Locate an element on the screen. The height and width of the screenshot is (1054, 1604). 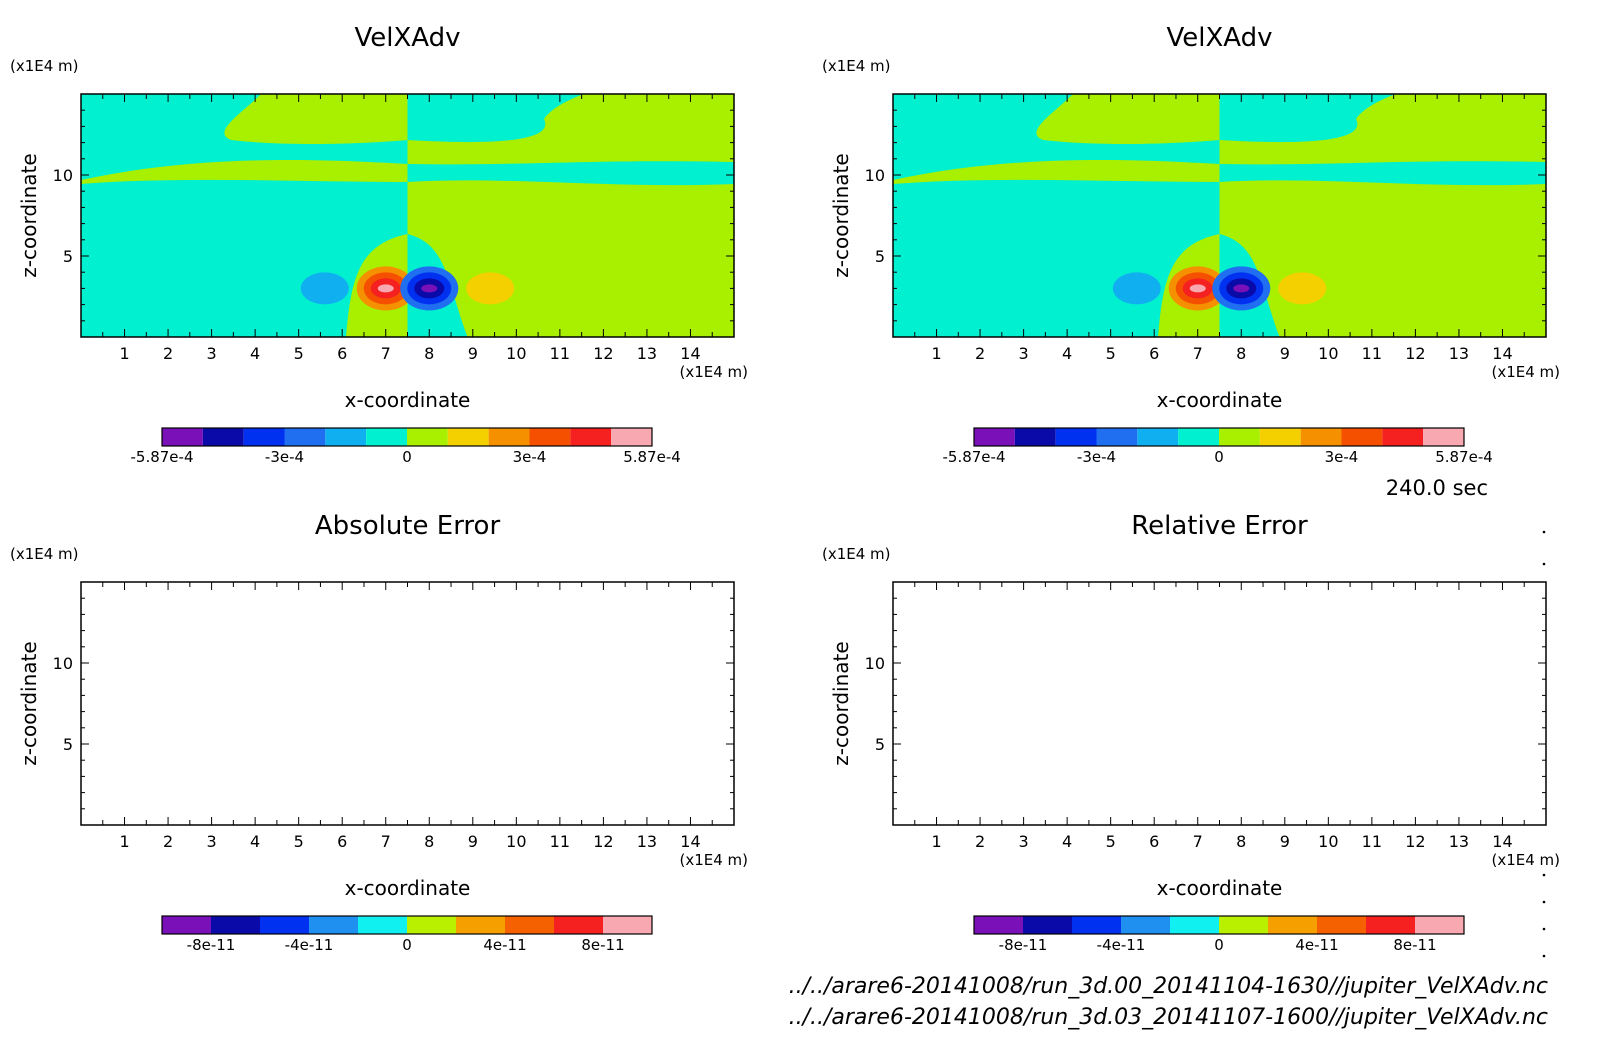
band-right is located at coordinates (1382, 173).